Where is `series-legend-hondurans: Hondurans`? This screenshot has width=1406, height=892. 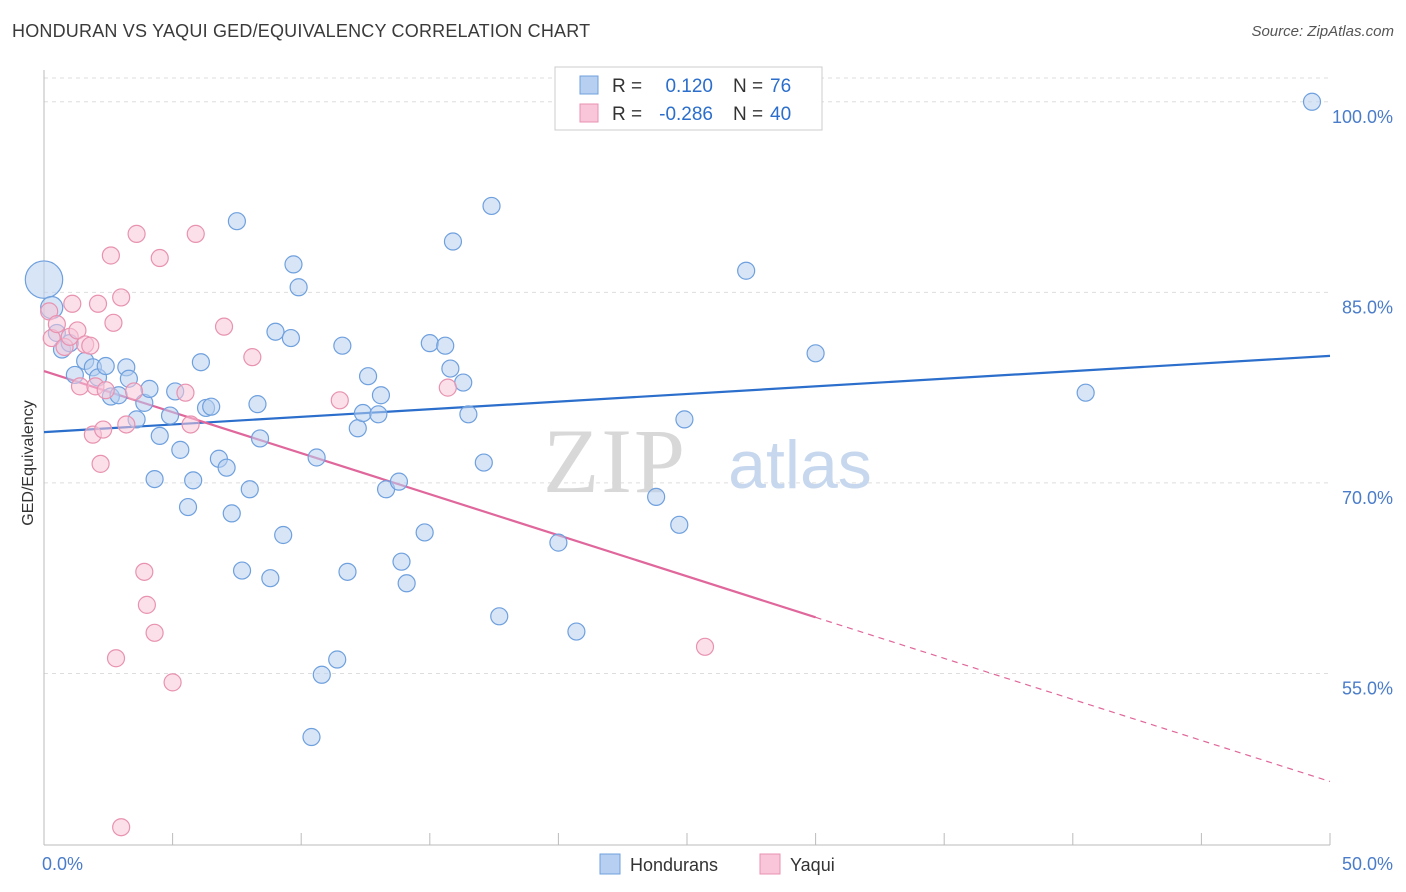 series-legend-hondurans: Hondurans is located at coordinates (674, 865).